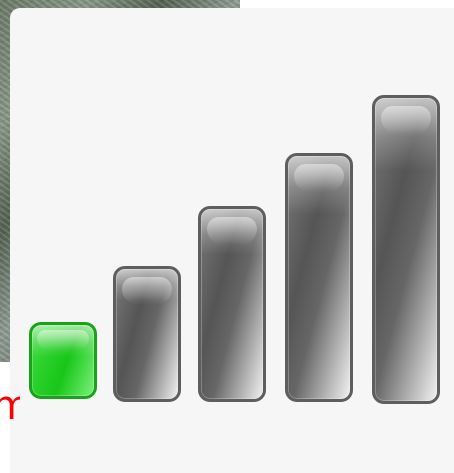 The image size is (454, 473). I want to click on partial-red-label-text: m, so click(10, 406).